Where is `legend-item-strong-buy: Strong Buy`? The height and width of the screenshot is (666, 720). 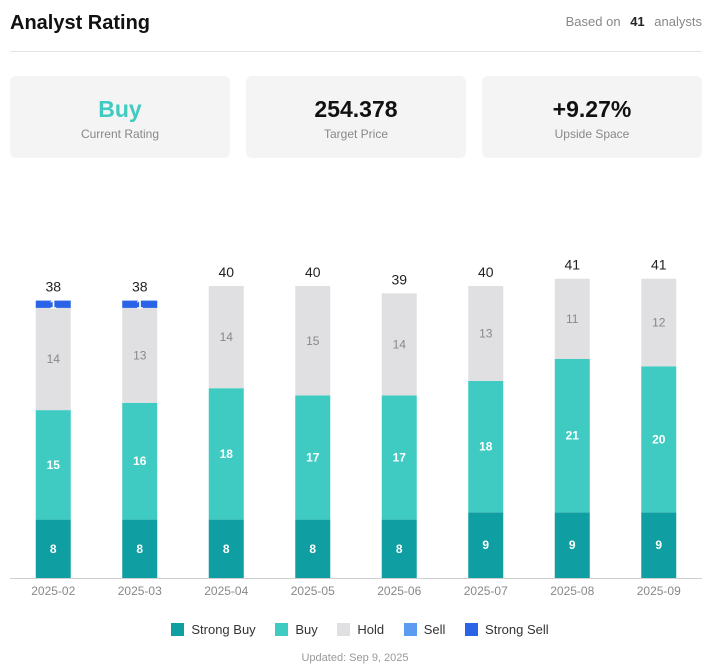
legend-item-strong-buy: Strong Buy is located at coordinates (213, 629).